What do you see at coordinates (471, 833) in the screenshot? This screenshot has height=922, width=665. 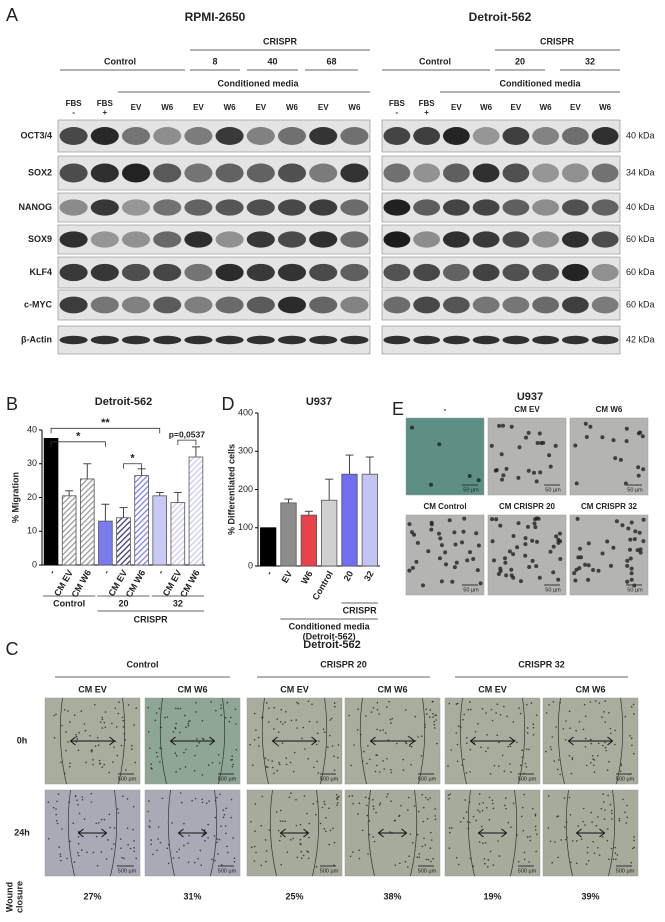 I see `wound-edge` at bounding box center [471, 833].